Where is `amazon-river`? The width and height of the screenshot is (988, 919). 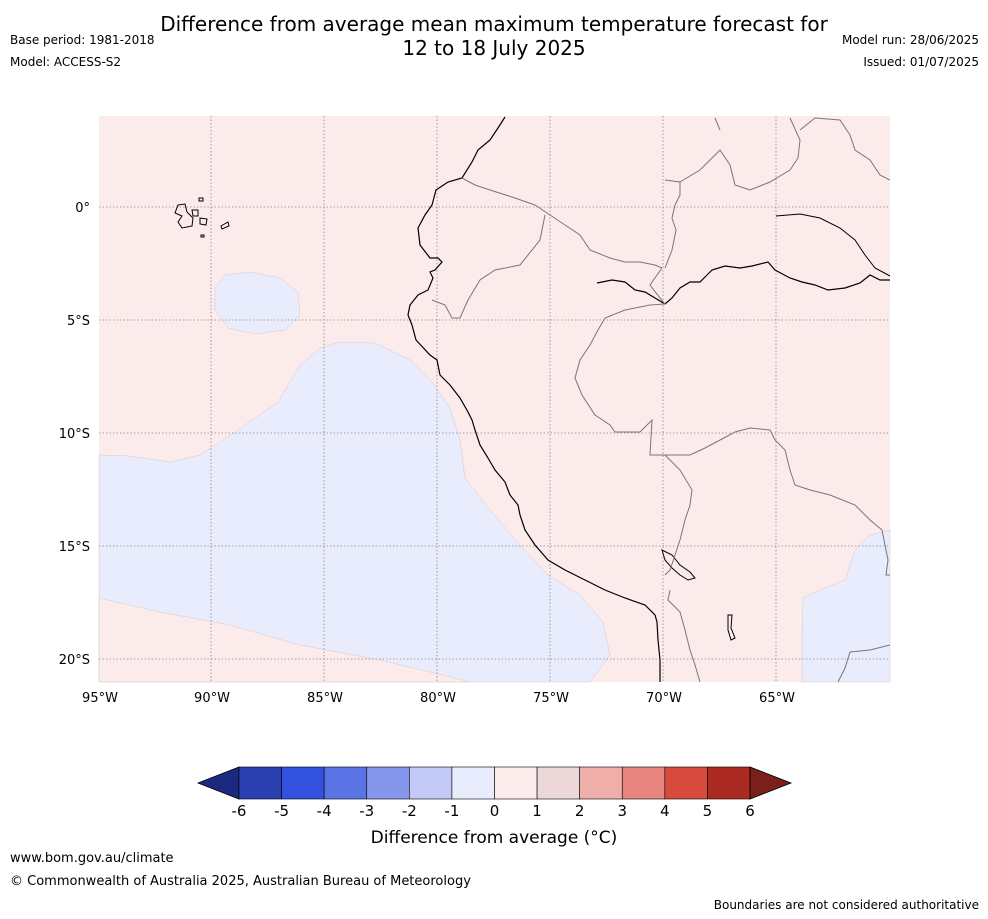
amazon-river is located at coordinates (743, 283).